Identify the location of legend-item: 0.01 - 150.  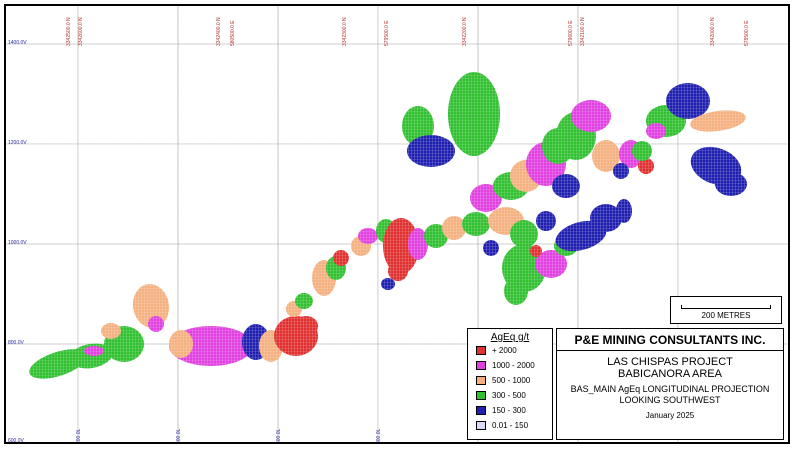
(514, 425).